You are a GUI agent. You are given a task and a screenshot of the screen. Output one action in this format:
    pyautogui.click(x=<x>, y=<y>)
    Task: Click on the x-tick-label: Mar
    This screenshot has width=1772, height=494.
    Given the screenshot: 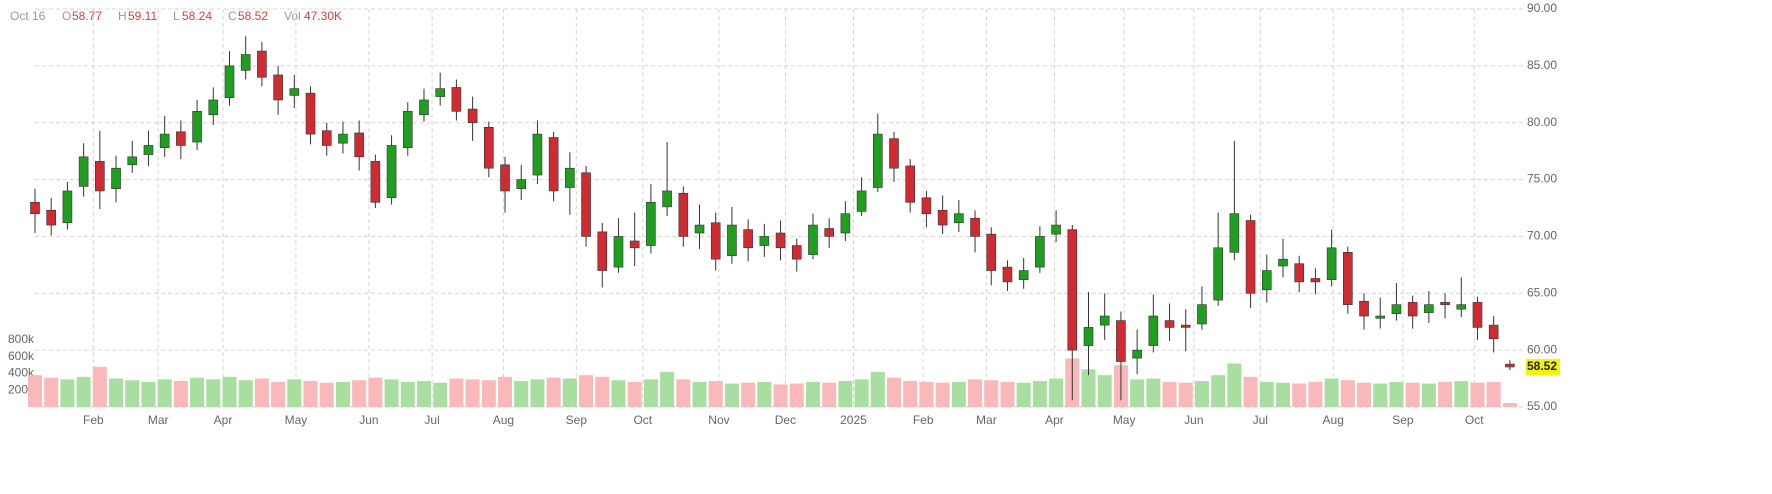 What is the action you would take?
    pyautogui.click(x=986, y=420)
    